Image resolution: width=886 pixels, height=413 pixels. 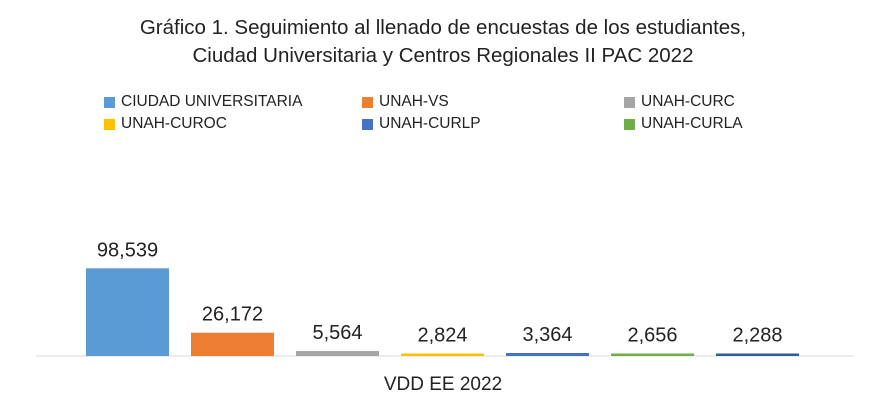 I want to click on data-label: 2,288, so click(x=757, y=336).